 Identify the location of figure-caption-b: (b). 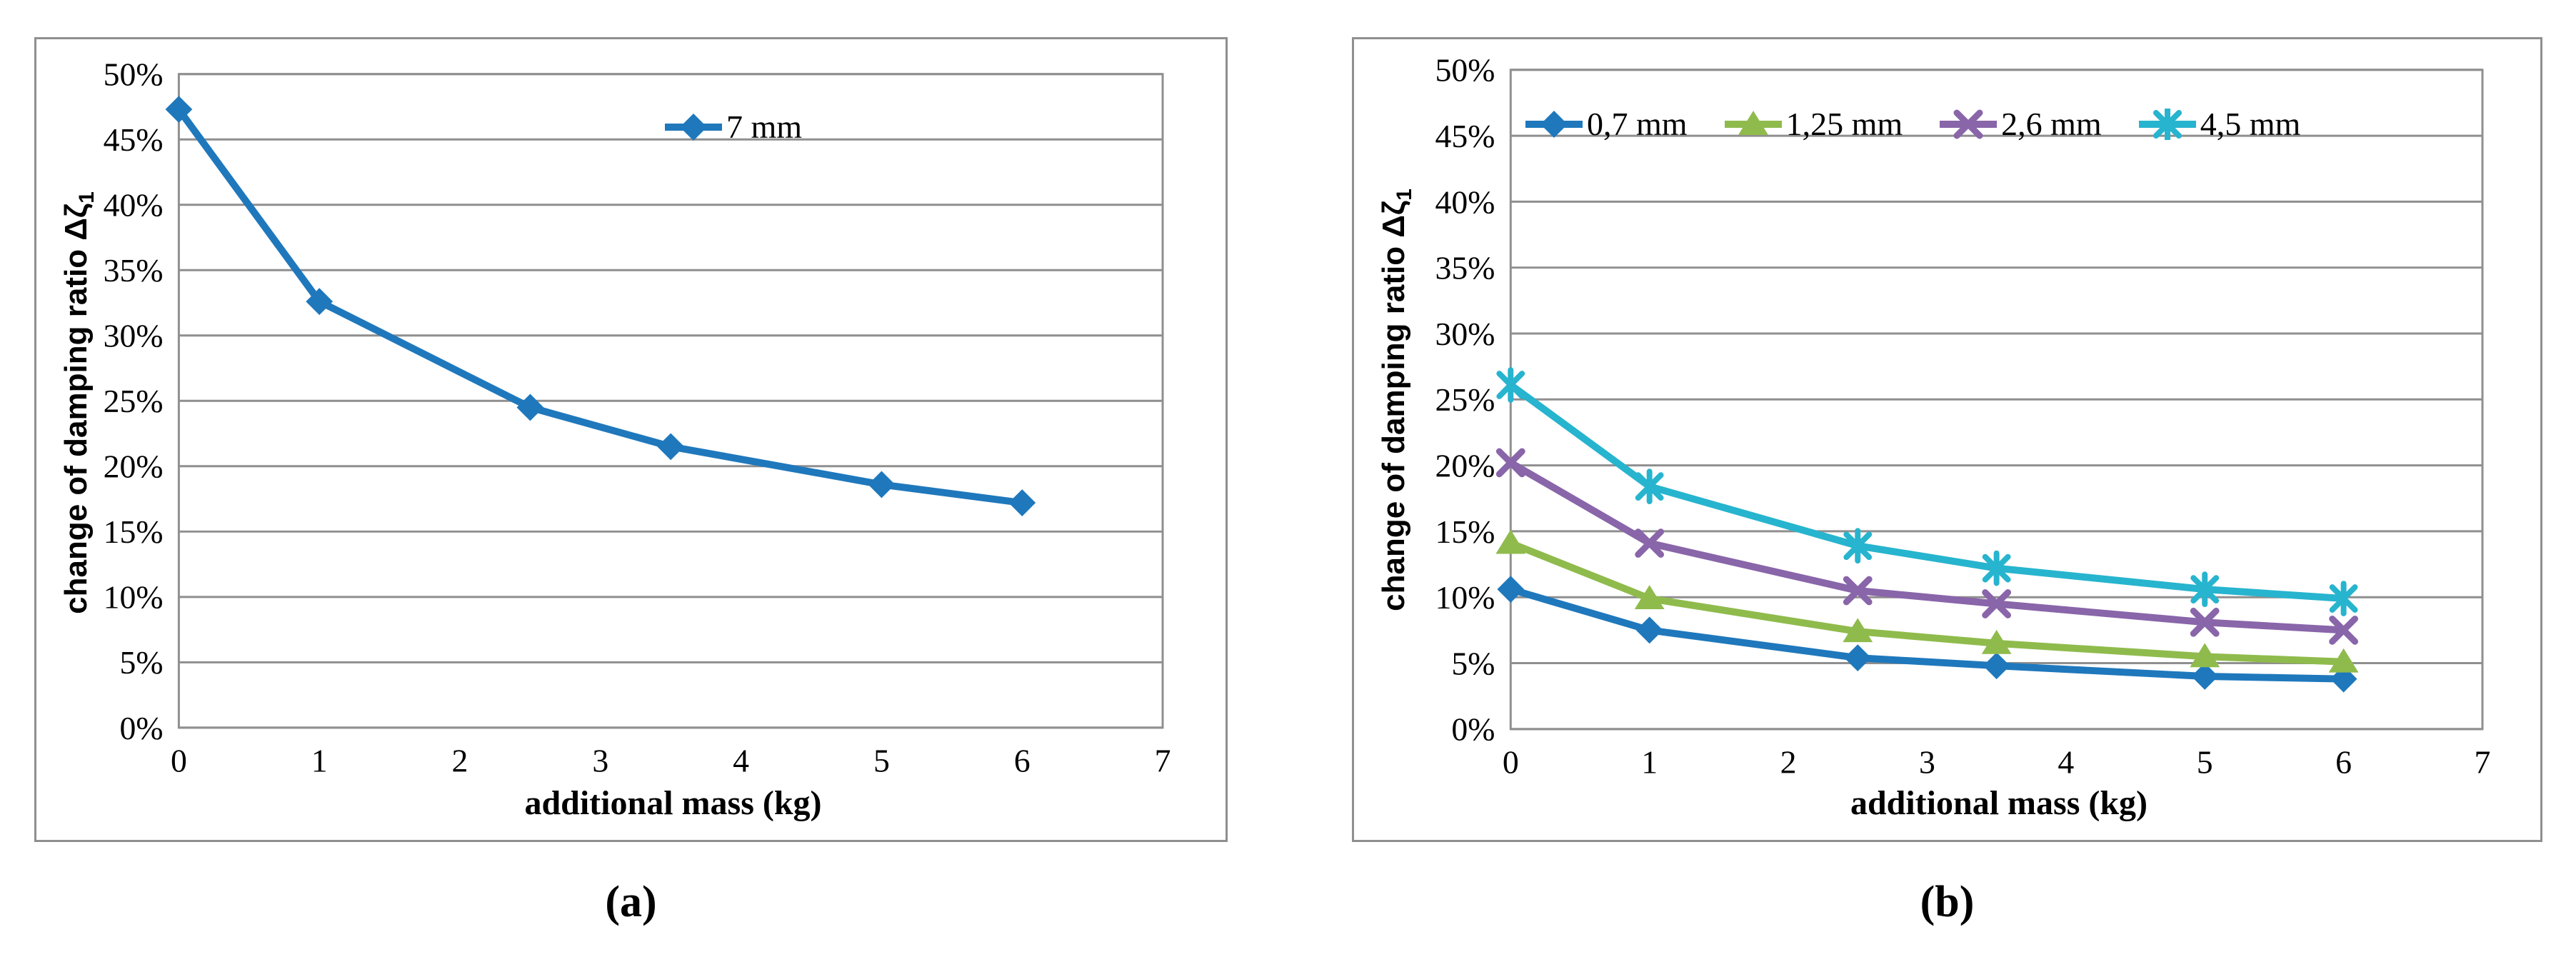
(1947, 902).